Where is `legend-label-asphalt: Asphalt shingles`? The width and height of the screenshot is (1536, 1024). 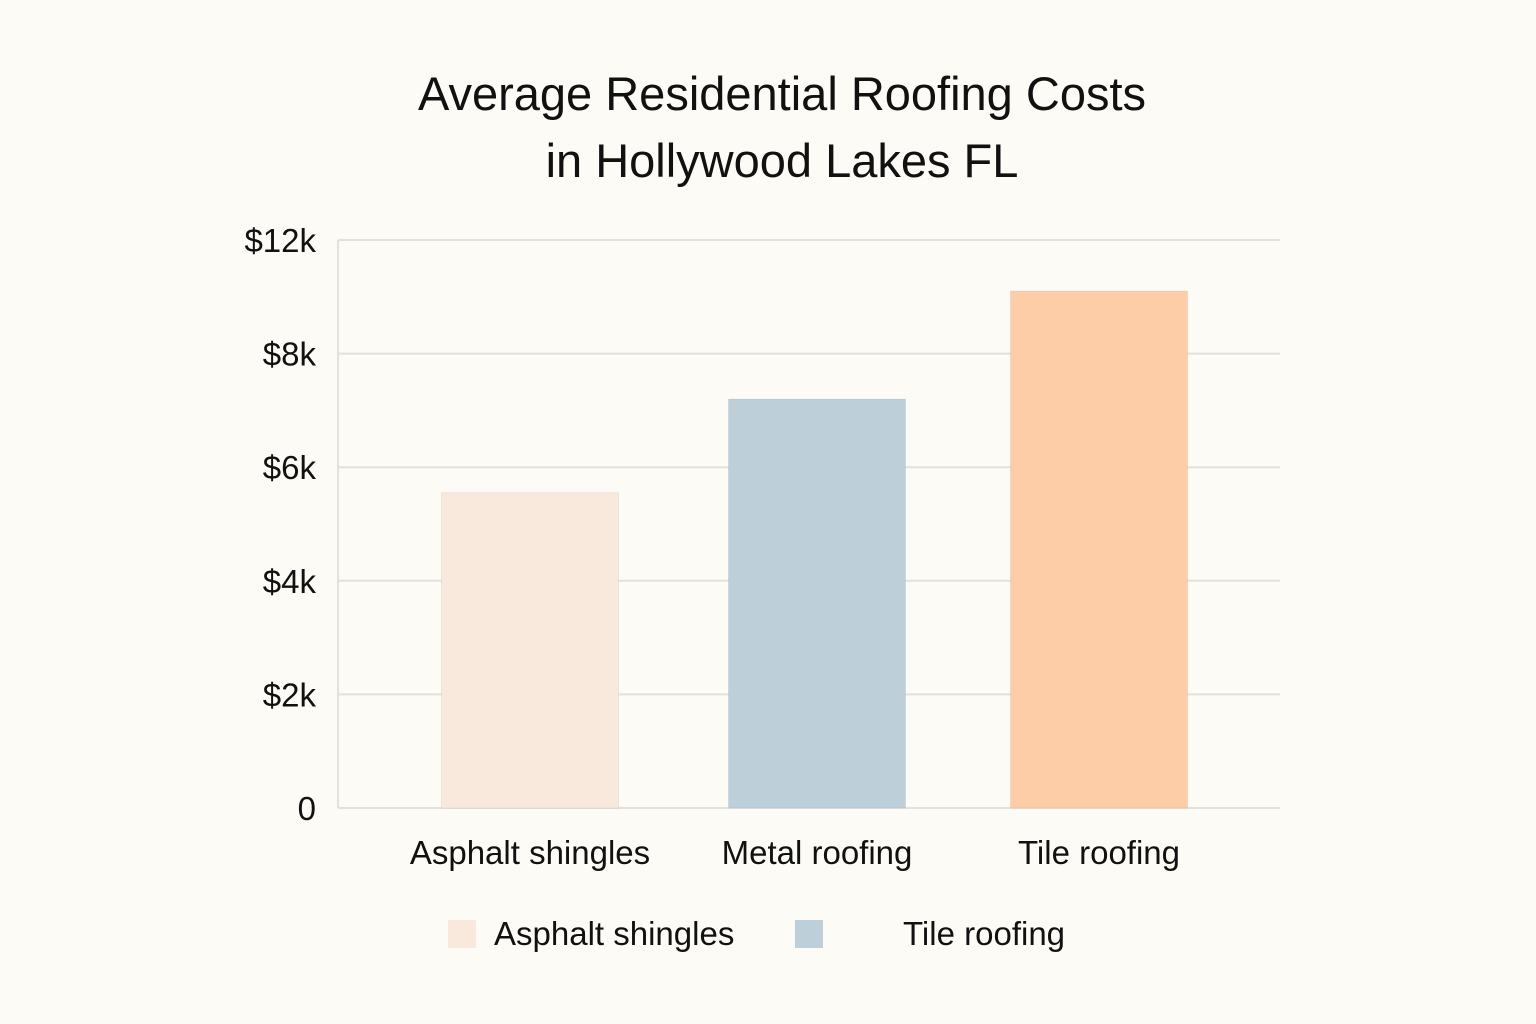 legend-label-asphalt: Asphalt shingles is located at coordinates (614, 933).